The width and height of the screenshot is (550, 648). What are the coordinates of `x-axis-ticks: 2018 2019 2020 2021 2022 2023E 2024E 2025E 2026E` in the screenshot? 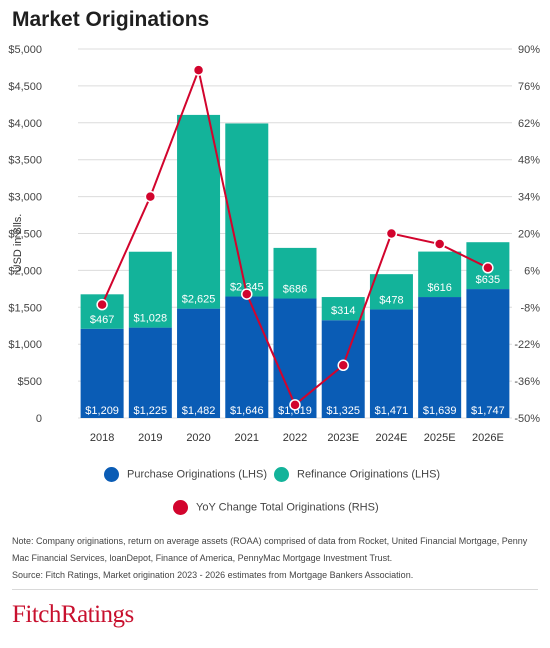 It's located at (297, 438).